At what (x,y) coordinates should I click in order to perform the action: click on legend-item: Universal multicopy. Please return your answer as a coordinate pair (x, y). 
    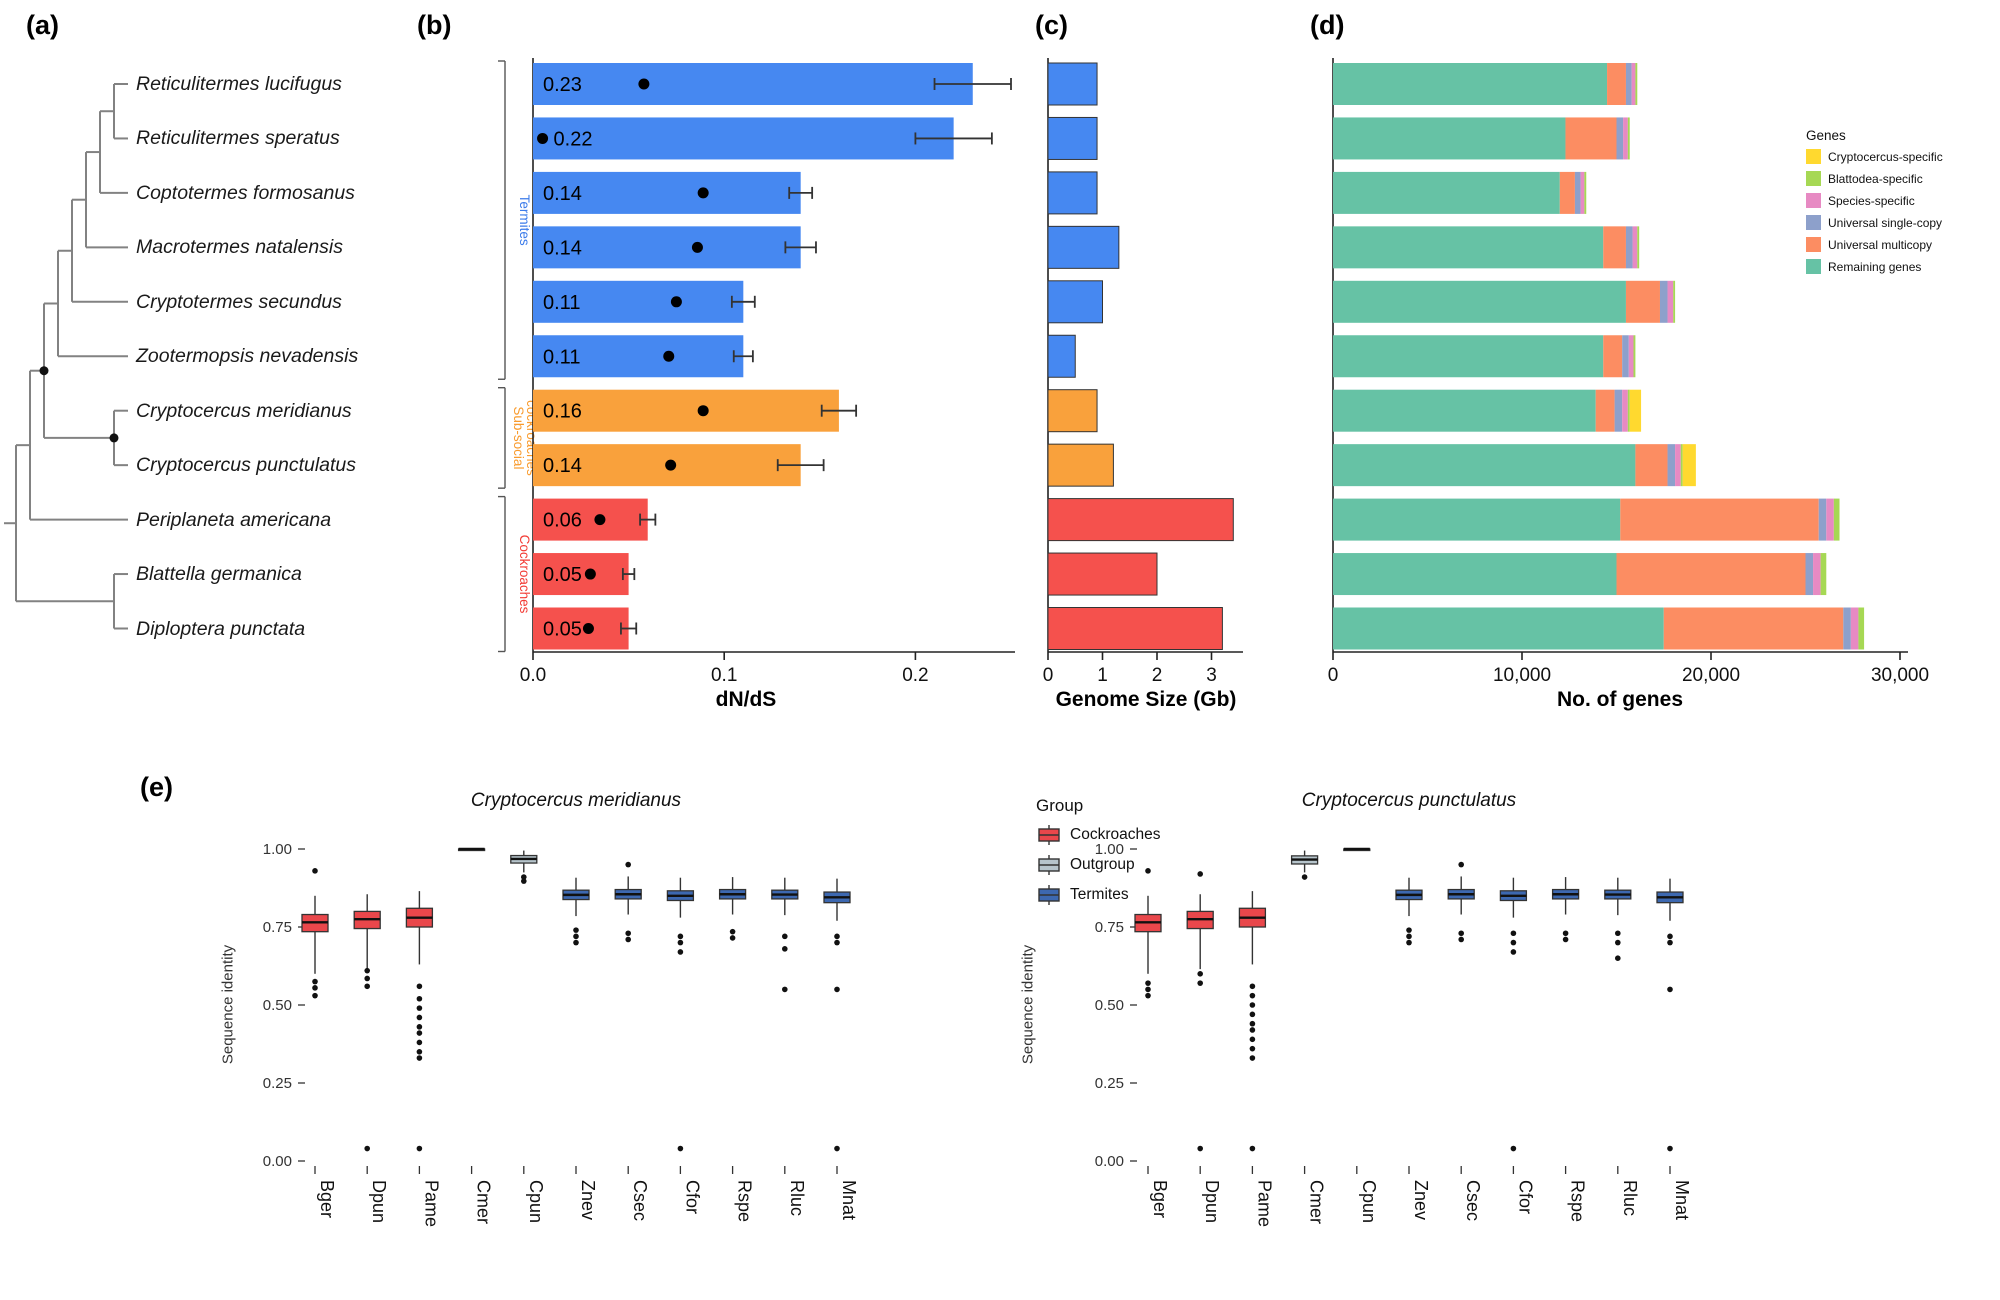
    Looking at the image, I should click on (1874, 244).